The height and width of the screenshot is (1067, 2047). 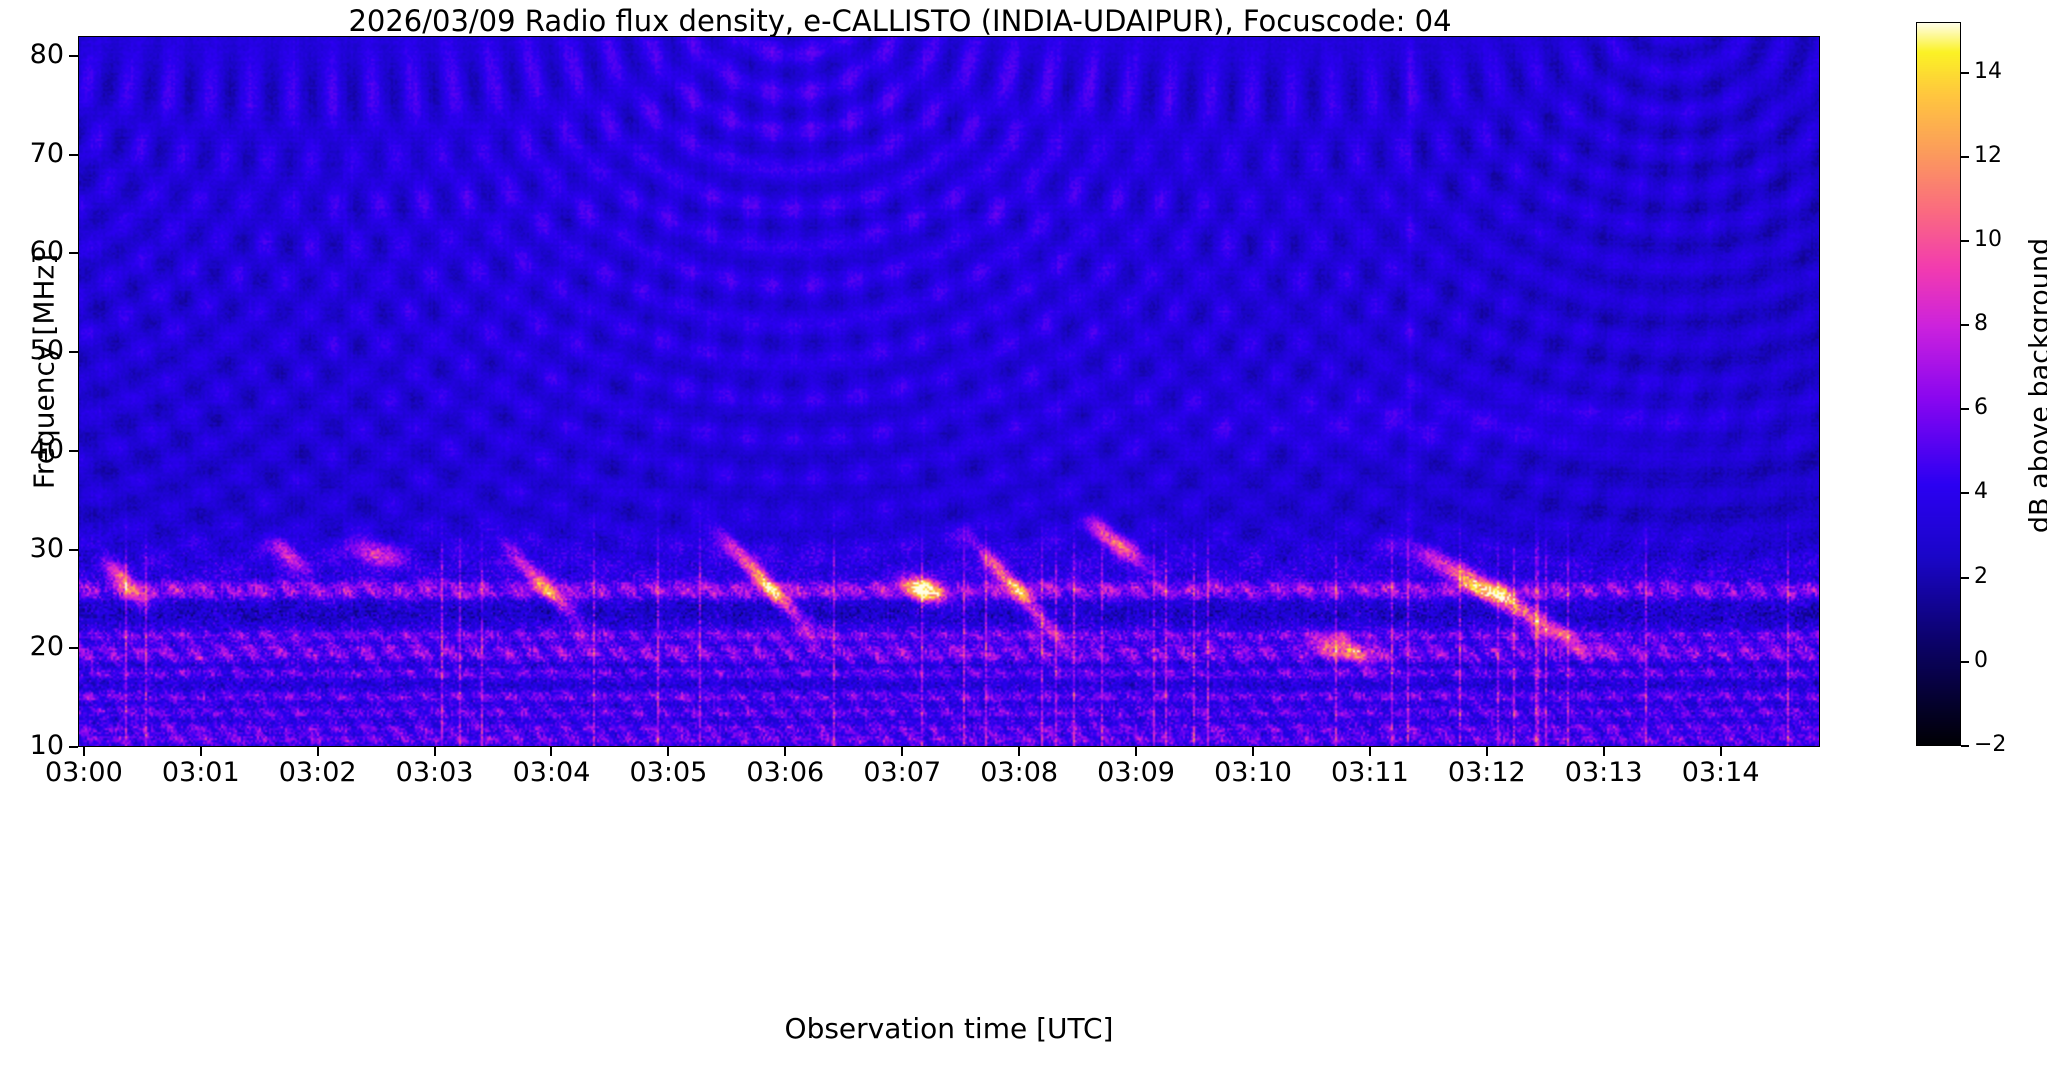 I want to click on y-tick-label: 80, so click(x=46, y=54).